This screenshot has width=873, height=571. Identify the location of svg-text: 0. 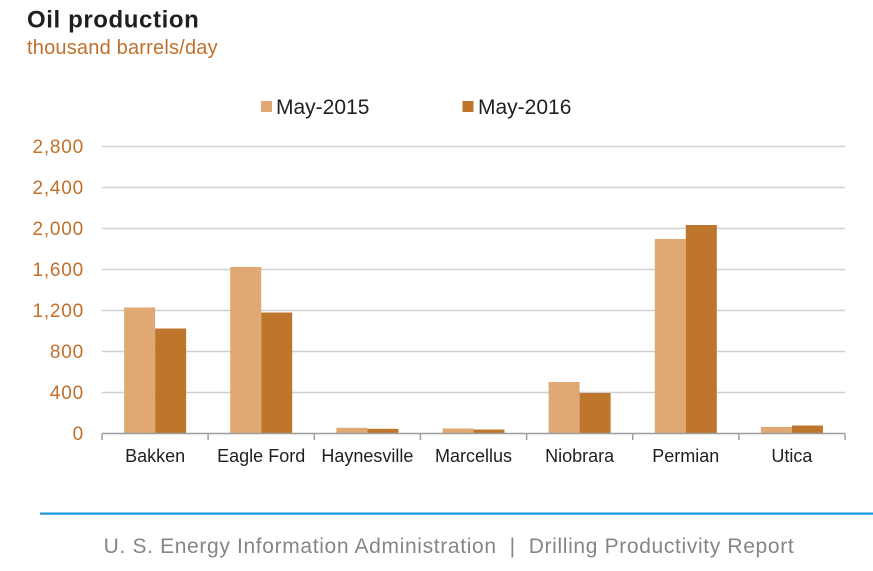
(78, 434).